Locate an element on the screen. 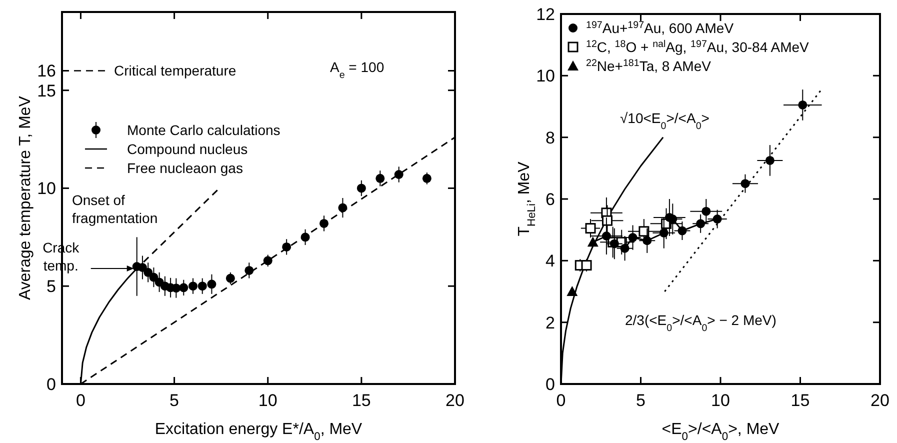 This screenshot has height=443, width=897. annotation: 2/3(<E$_{0}$>/<A$_{0}$> − 2 MeV) is located at coordinates (700, 323).